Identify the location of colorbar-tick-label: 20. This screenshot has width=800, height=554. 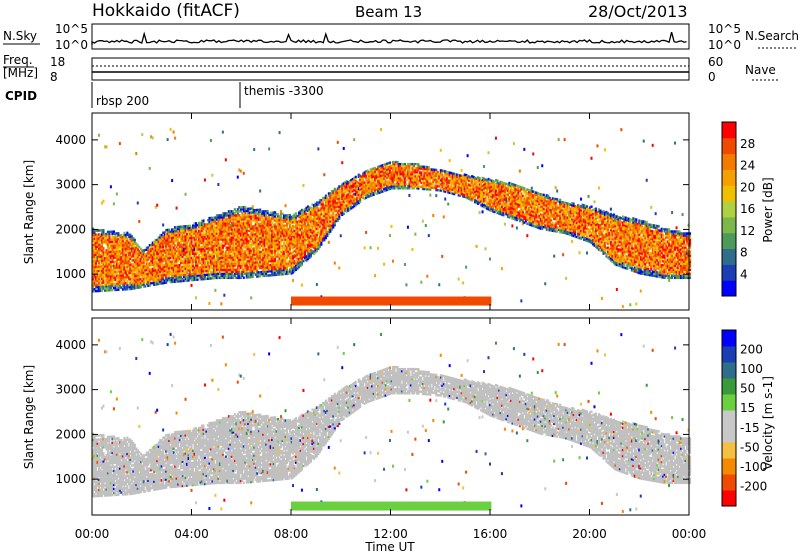
(747, 187).